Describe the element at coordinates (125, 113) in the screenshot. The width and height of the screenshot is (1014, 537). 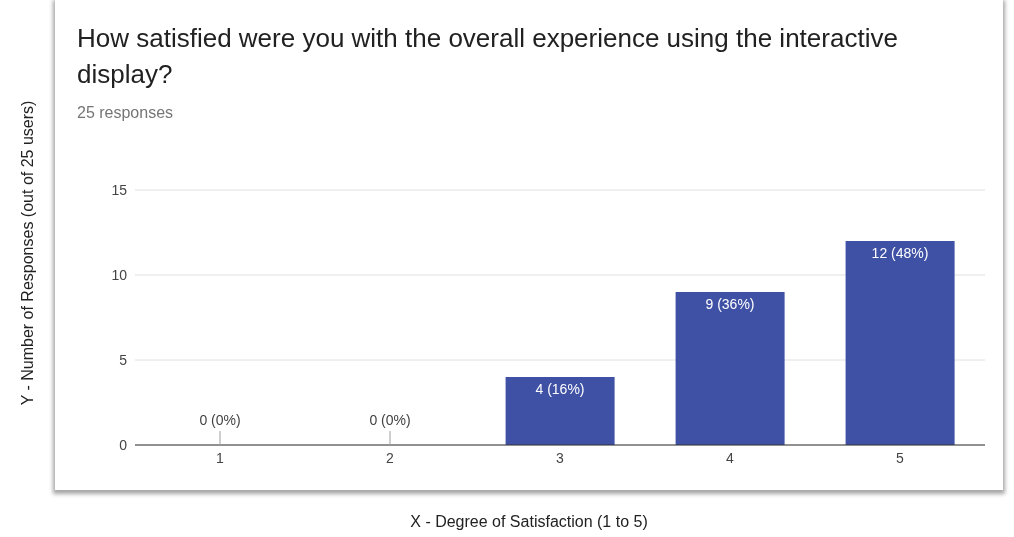
I see `chart-subtitle: 25 responses` at that location.